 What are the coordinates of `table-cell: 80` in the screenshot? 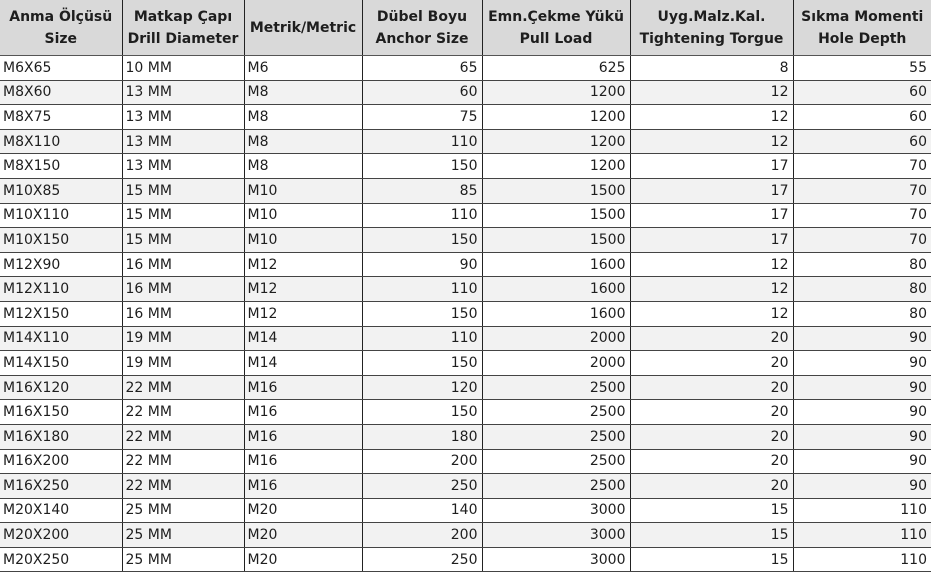 It's located at (862, 314).